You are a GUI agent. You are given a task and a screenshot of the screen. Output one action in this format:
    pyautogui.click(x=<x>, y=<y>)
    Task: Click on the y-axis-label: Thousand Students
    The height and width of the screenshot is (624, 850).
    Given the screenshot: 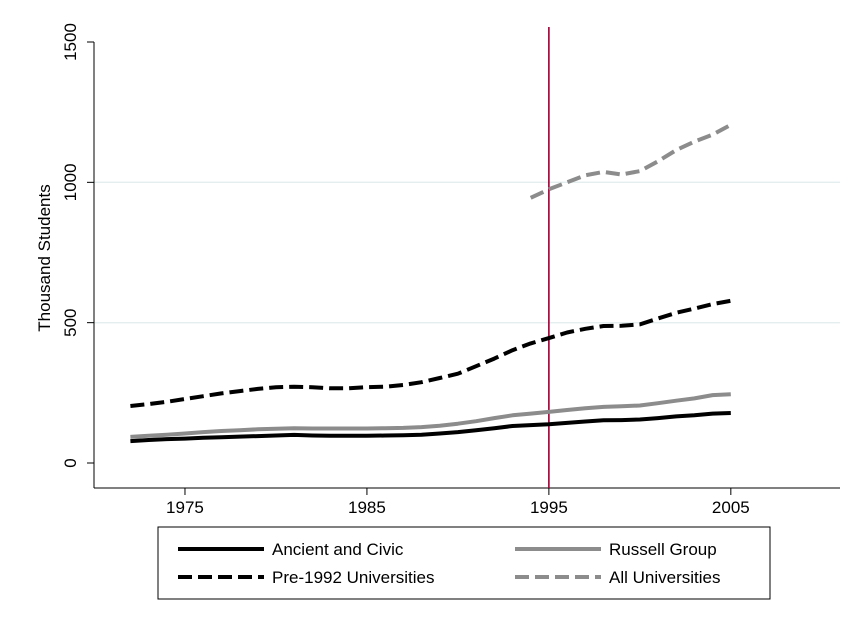 What is the action you would take?
    pyautogui.click(x=44, y=257)
    